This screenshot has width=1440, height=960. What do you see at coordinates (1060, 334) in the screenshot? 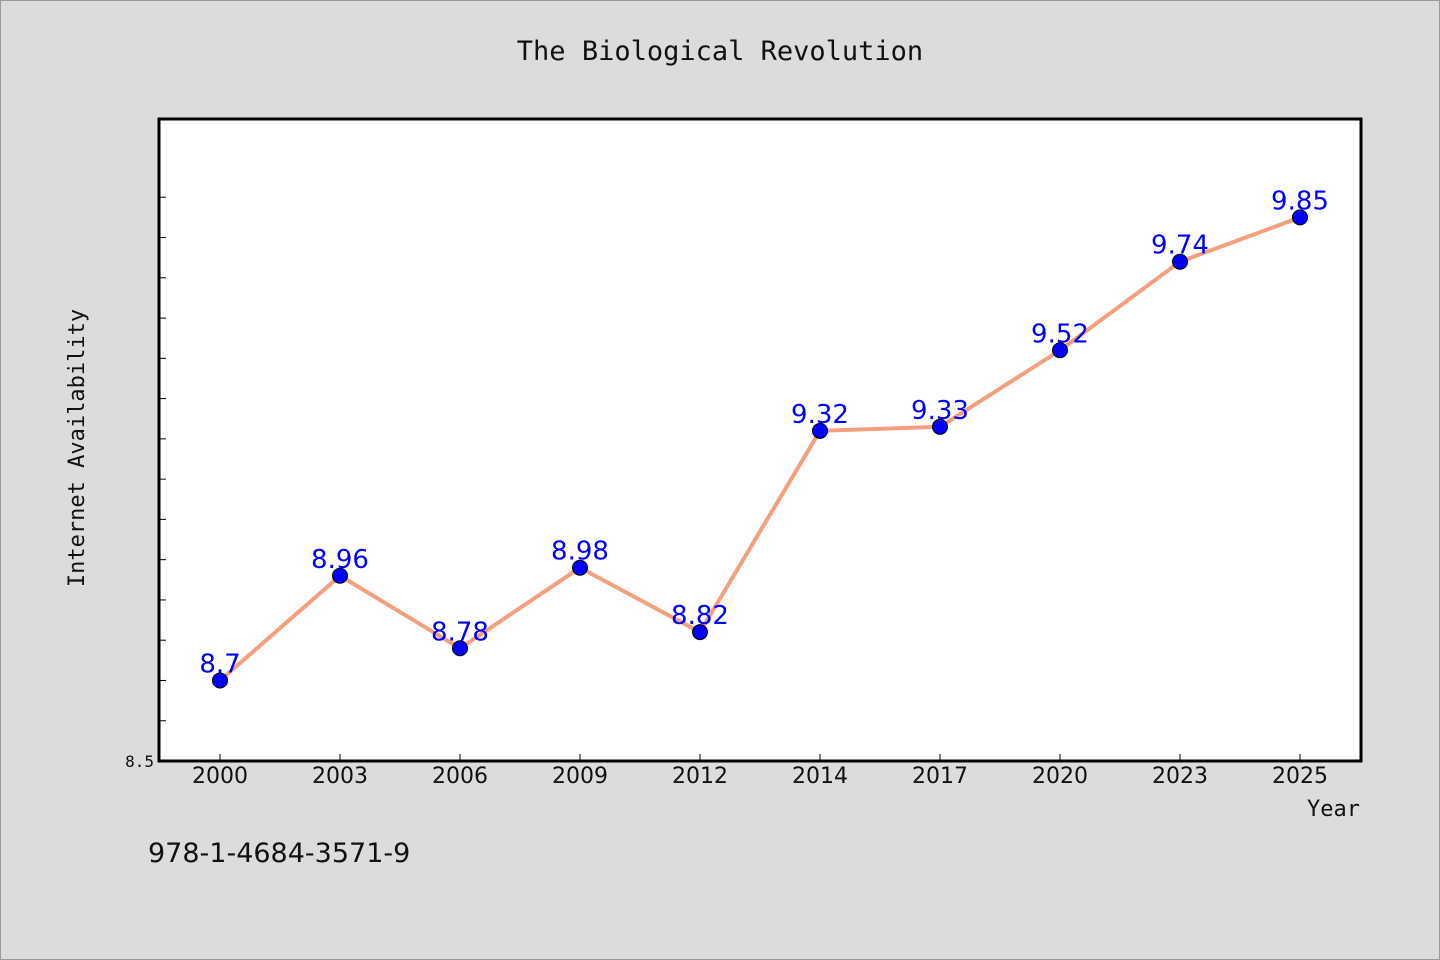
I see `data-label: 9.52` at bounding box center [1060, 334].